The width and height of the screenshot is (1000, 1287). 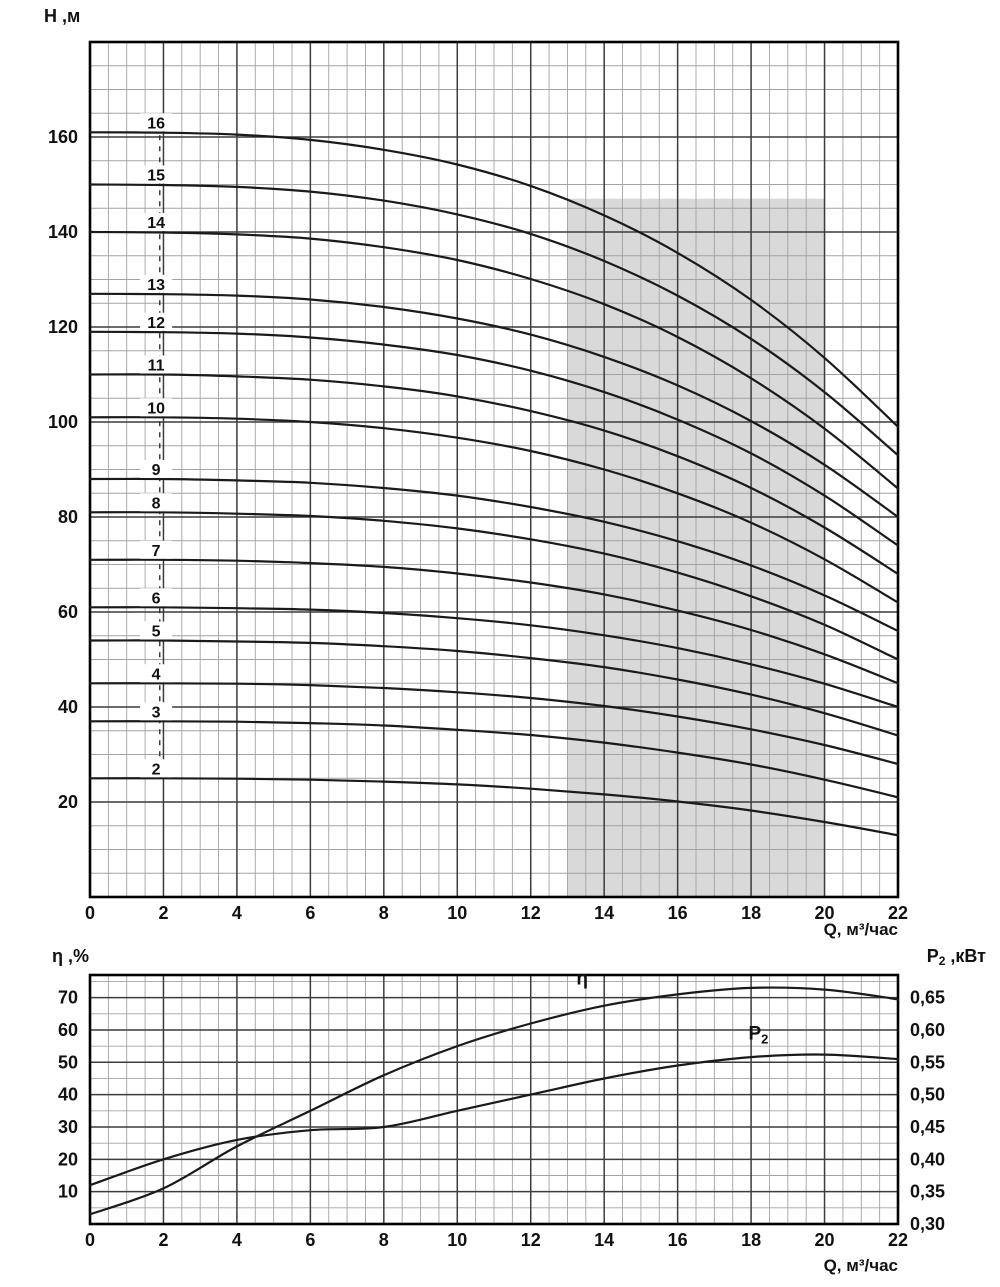 I want to click on y-left-tick-label: 20, so click(x=68, y=1159).